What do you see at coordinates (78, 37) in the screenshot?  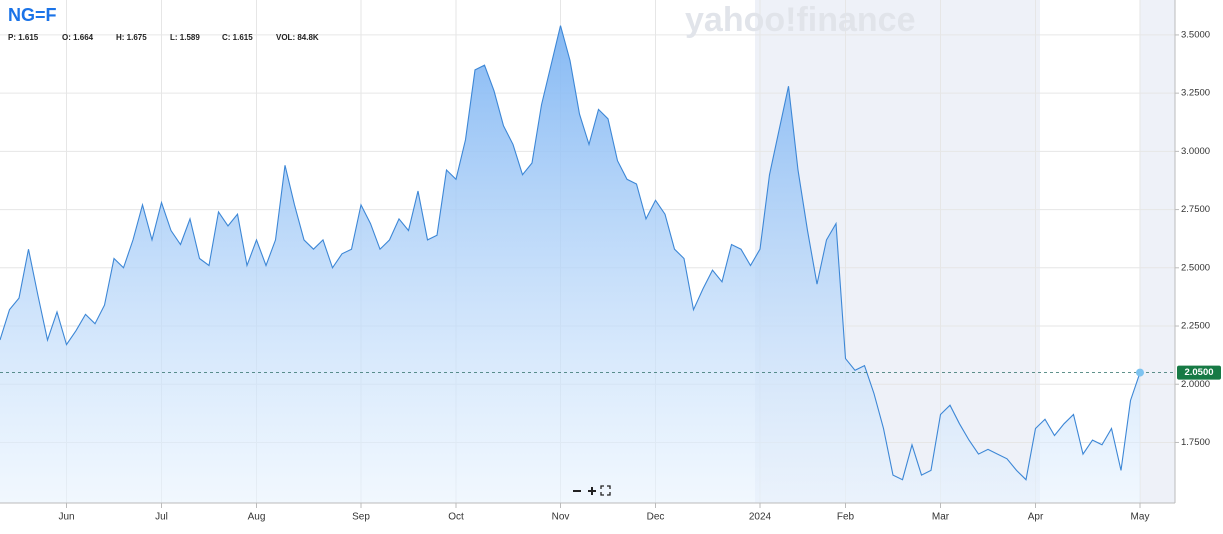 I see `stat: O: 1.664` at bounding box center [78, 37].